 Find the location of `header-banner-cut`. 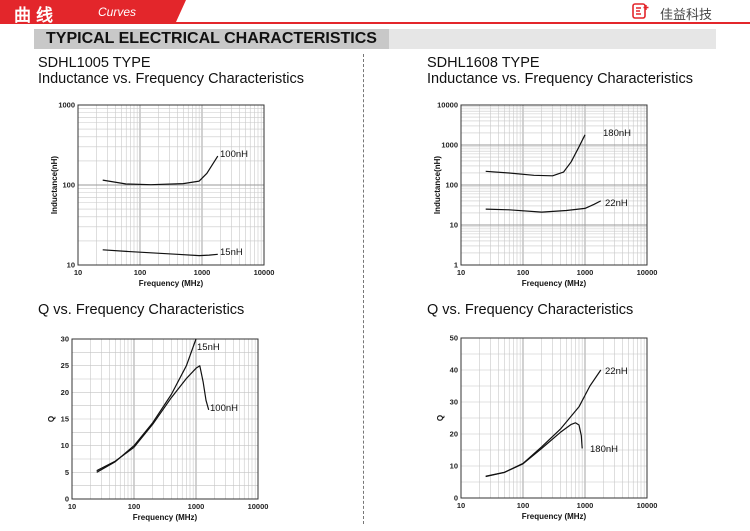

header-banner-cut is located at coordinates (181, 11).